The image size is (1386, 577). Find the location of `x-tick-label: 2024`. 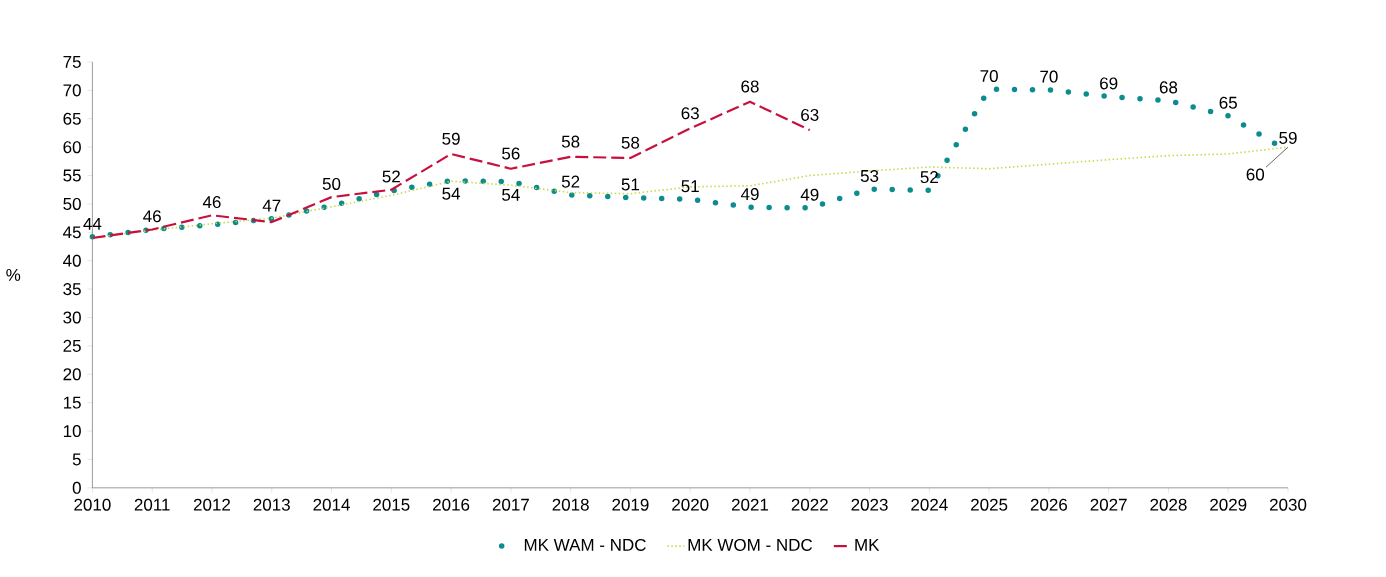

x-tick-label: 2024 is located at coordinates (929, 504).